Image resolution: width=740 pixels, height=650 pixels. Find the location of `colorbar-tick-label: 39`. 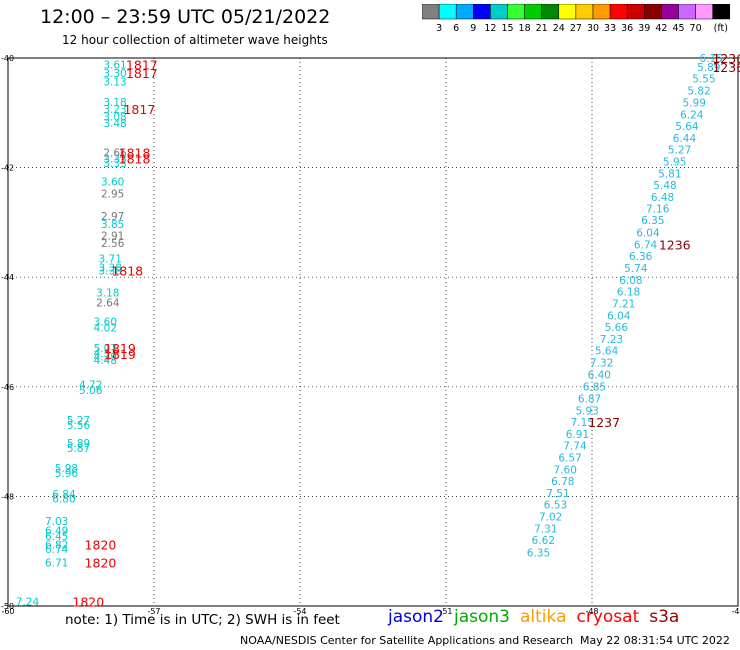

colorbar-tick-label: 39 is located at coordinates (644, 28).